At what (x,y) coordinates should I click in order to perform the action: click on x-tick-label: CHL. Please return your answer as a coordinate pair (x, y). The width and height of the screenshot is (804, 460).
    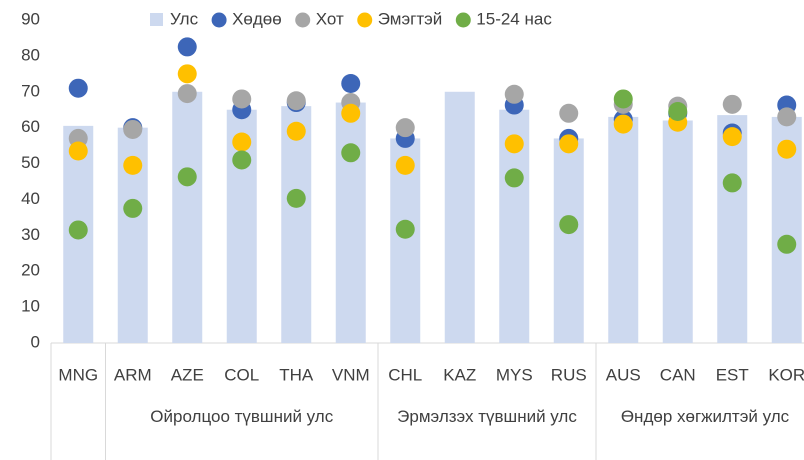
    Looking at the image, I should click on (405, 374).